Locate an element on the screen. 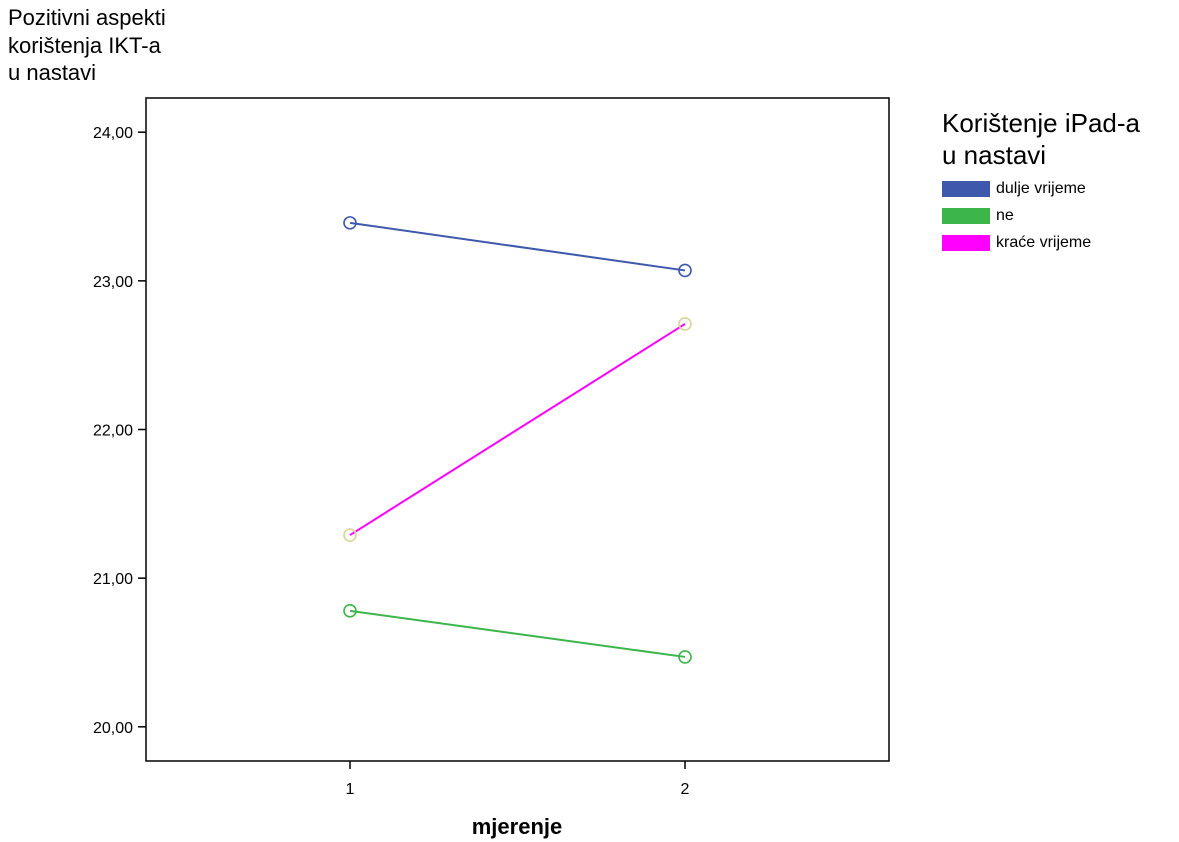  series-line-ne is located at coordinates (517, 633).